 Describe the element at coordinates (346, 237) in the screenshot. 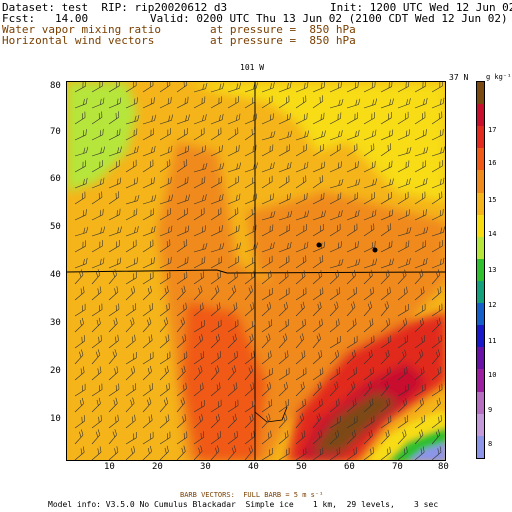

I see `orange-band-east` at that location.